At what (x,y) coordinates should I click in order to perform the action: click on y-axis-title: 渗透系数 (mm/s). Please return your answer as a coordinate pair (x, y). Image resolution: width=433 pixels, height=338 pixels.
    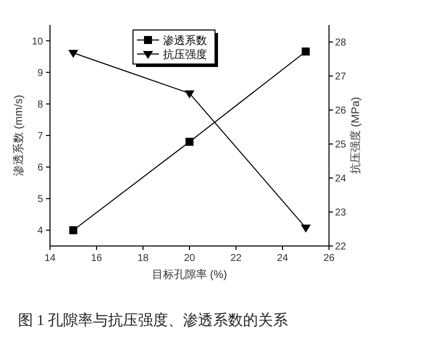
    Looking at the image, I should click on (18, 135).